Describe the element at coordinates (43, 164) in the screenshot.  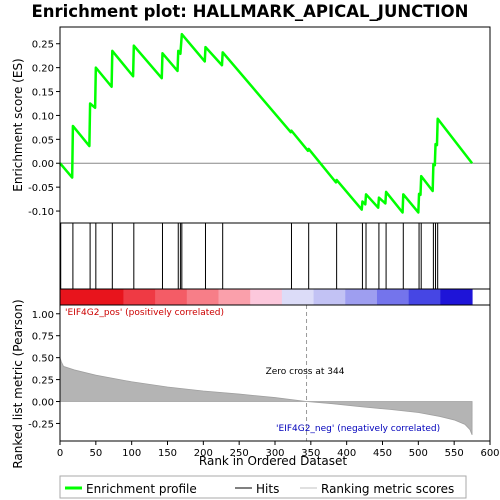
I see `es-tick-label: 0.00` at that location.